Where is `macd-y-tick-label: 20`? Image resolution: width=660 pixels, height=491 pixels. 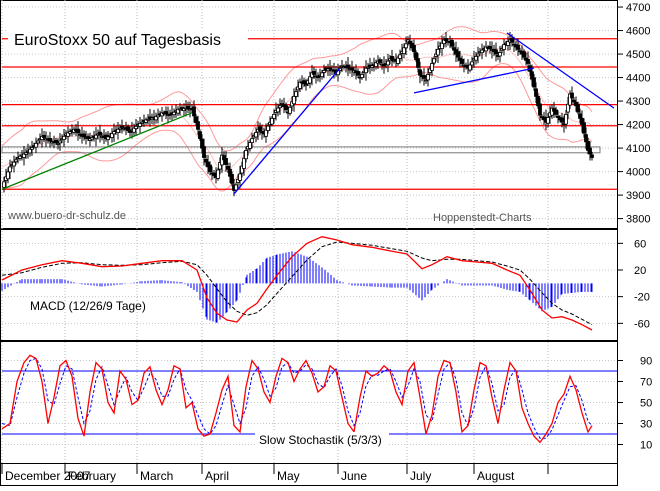
macd-y-tick-label: 20 is located at coordinates (640, 271).